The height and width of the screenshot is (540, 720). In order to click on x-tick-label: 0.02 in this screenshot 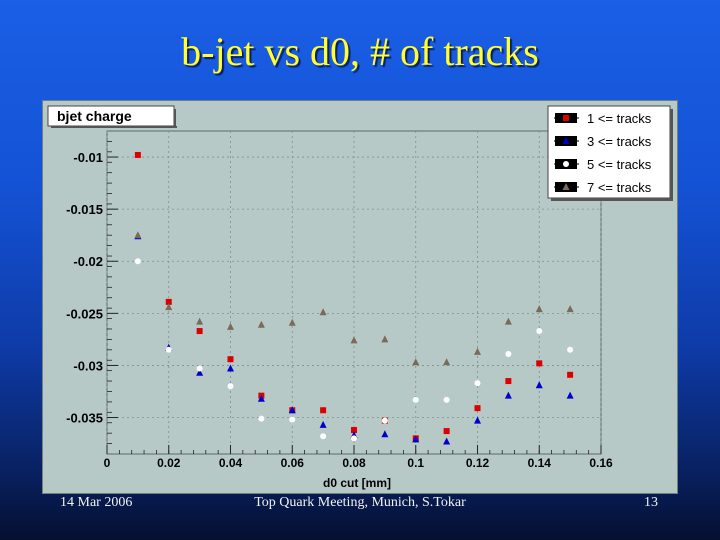, I will do `click(169, 463)`.